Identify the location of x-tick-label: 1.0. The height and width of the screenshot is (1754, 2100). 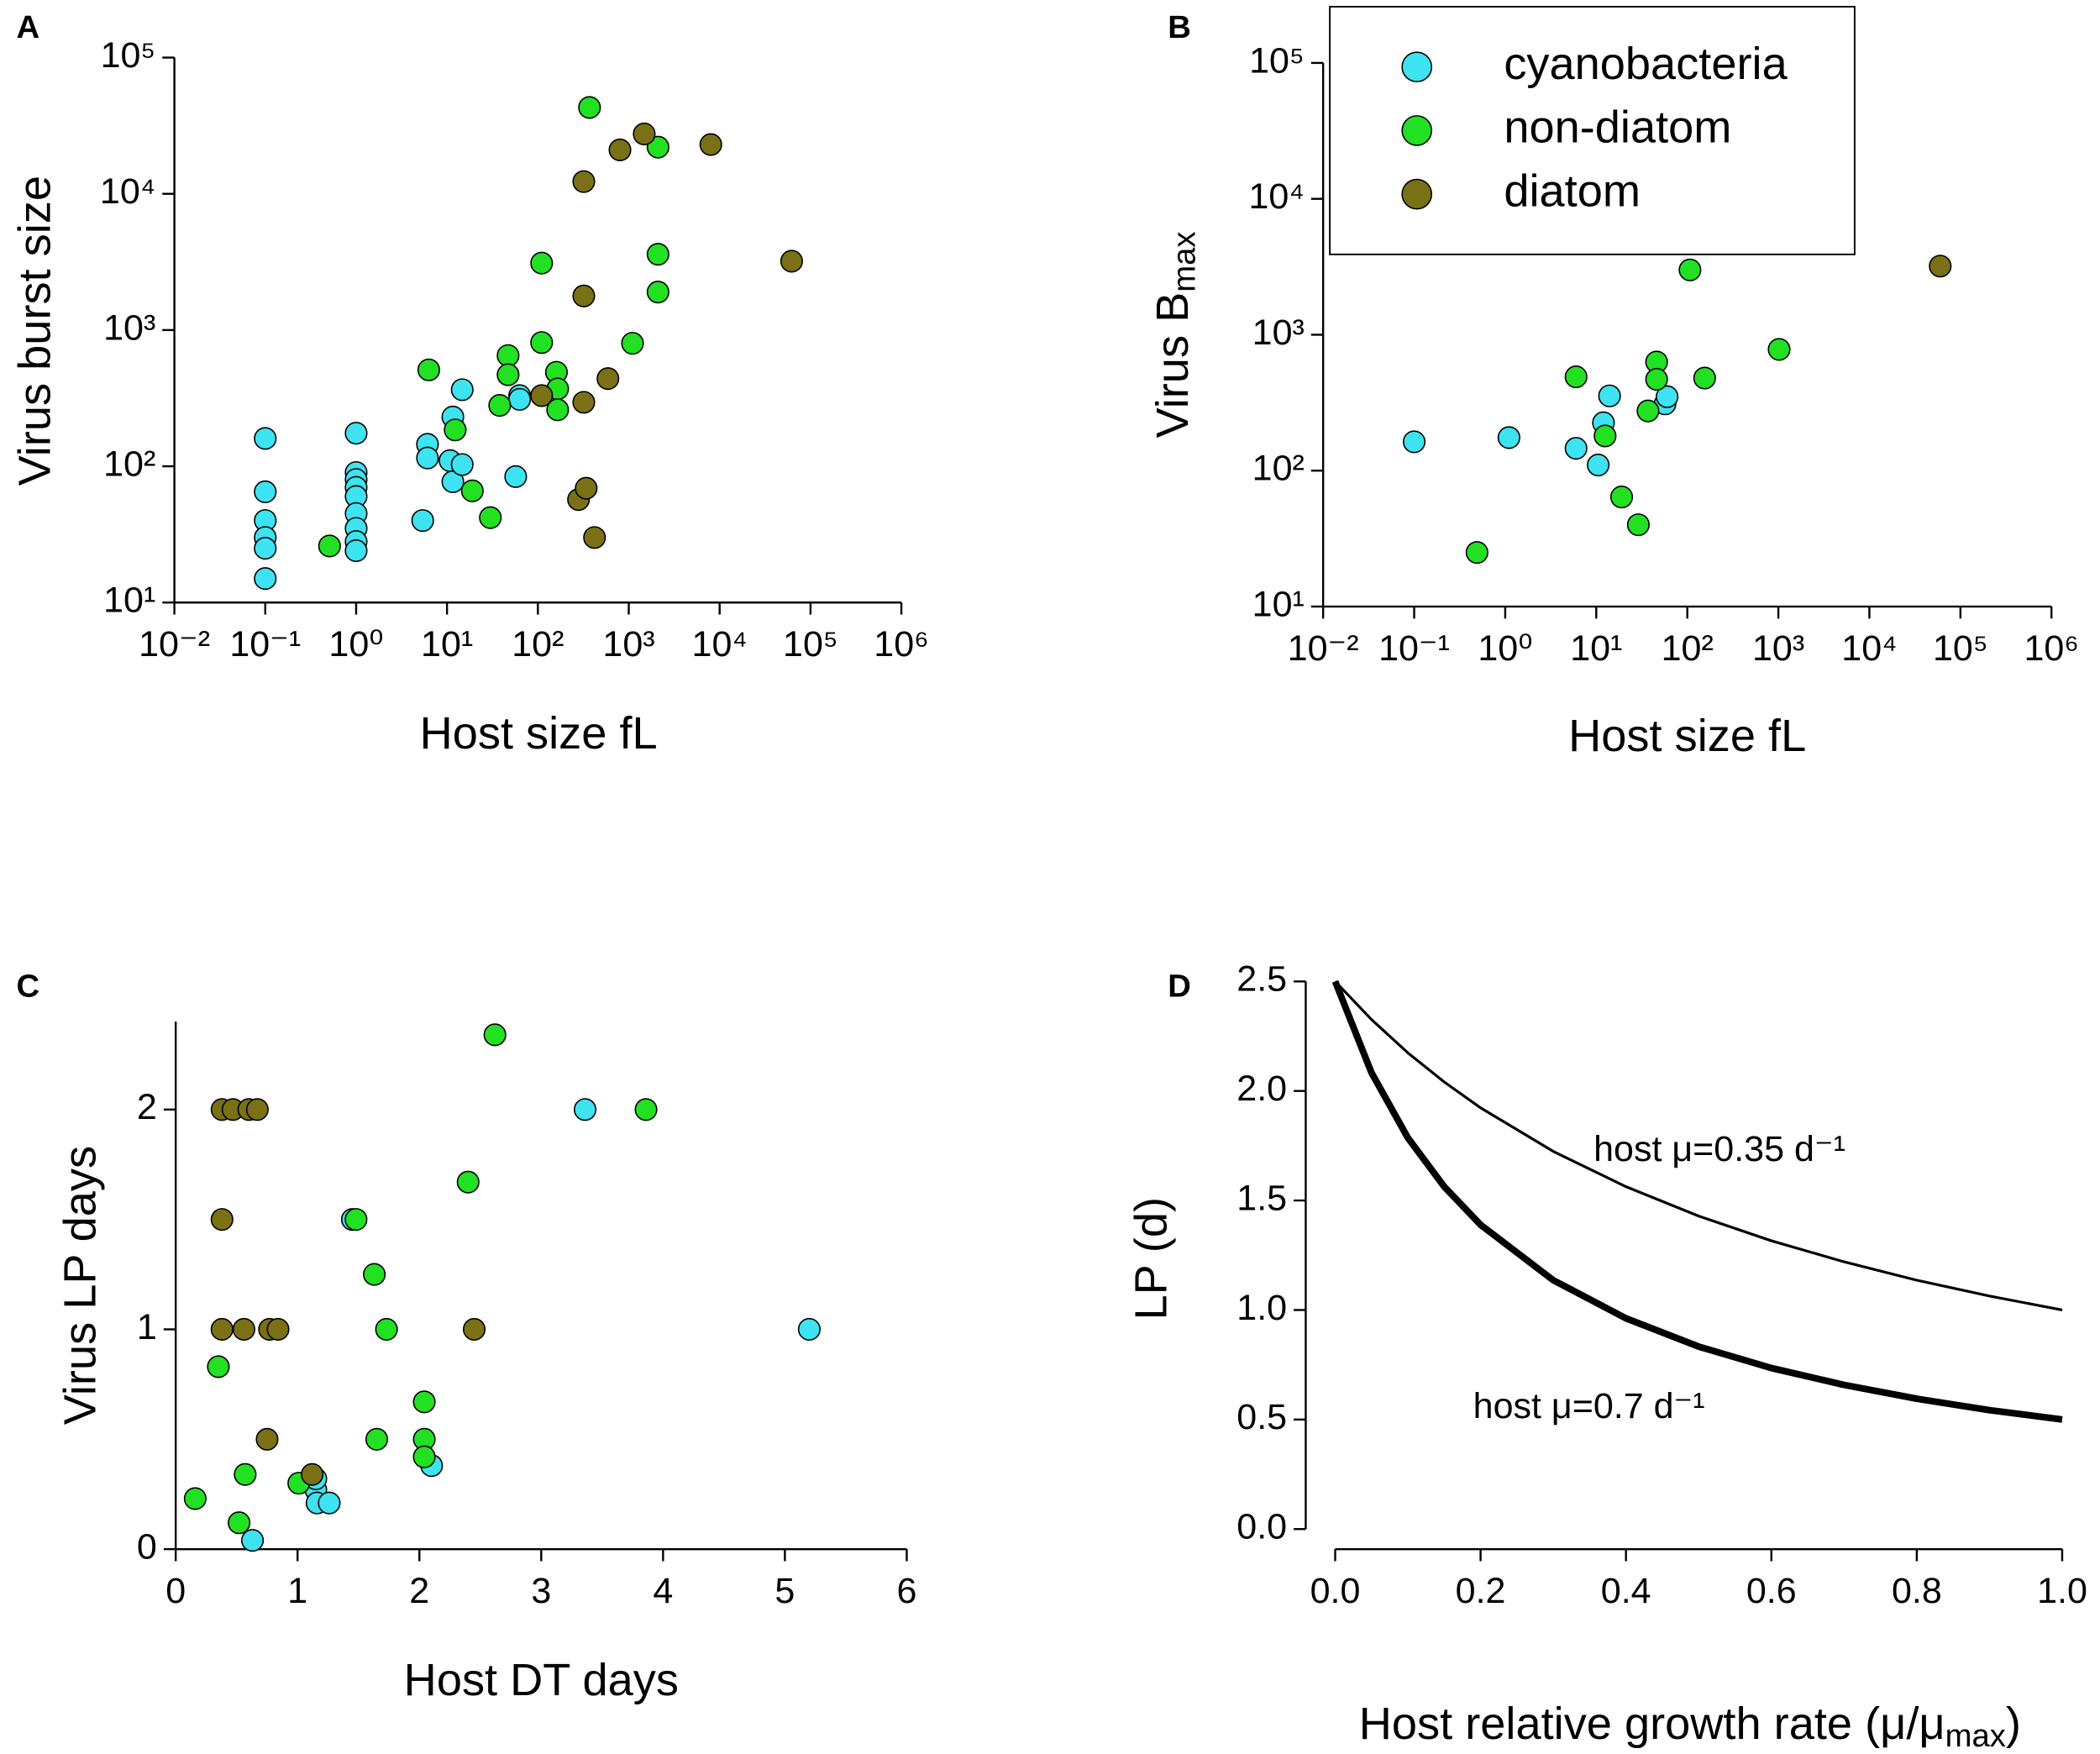
(2062, 1591).